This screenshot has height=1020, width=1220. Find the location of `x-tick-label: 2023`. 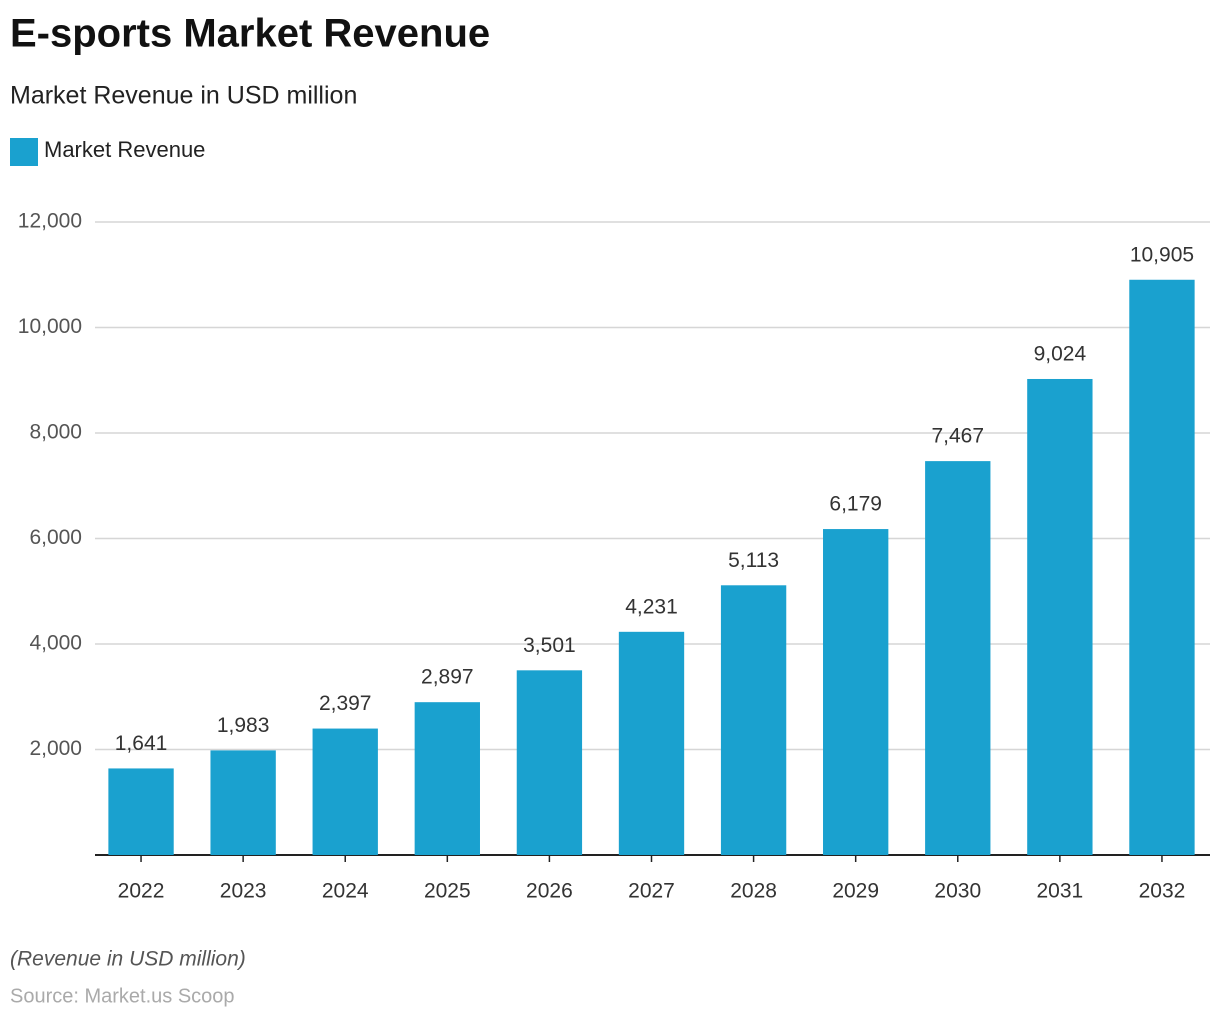

x-tick-label: 2023 is located at coordinates (243, 891).